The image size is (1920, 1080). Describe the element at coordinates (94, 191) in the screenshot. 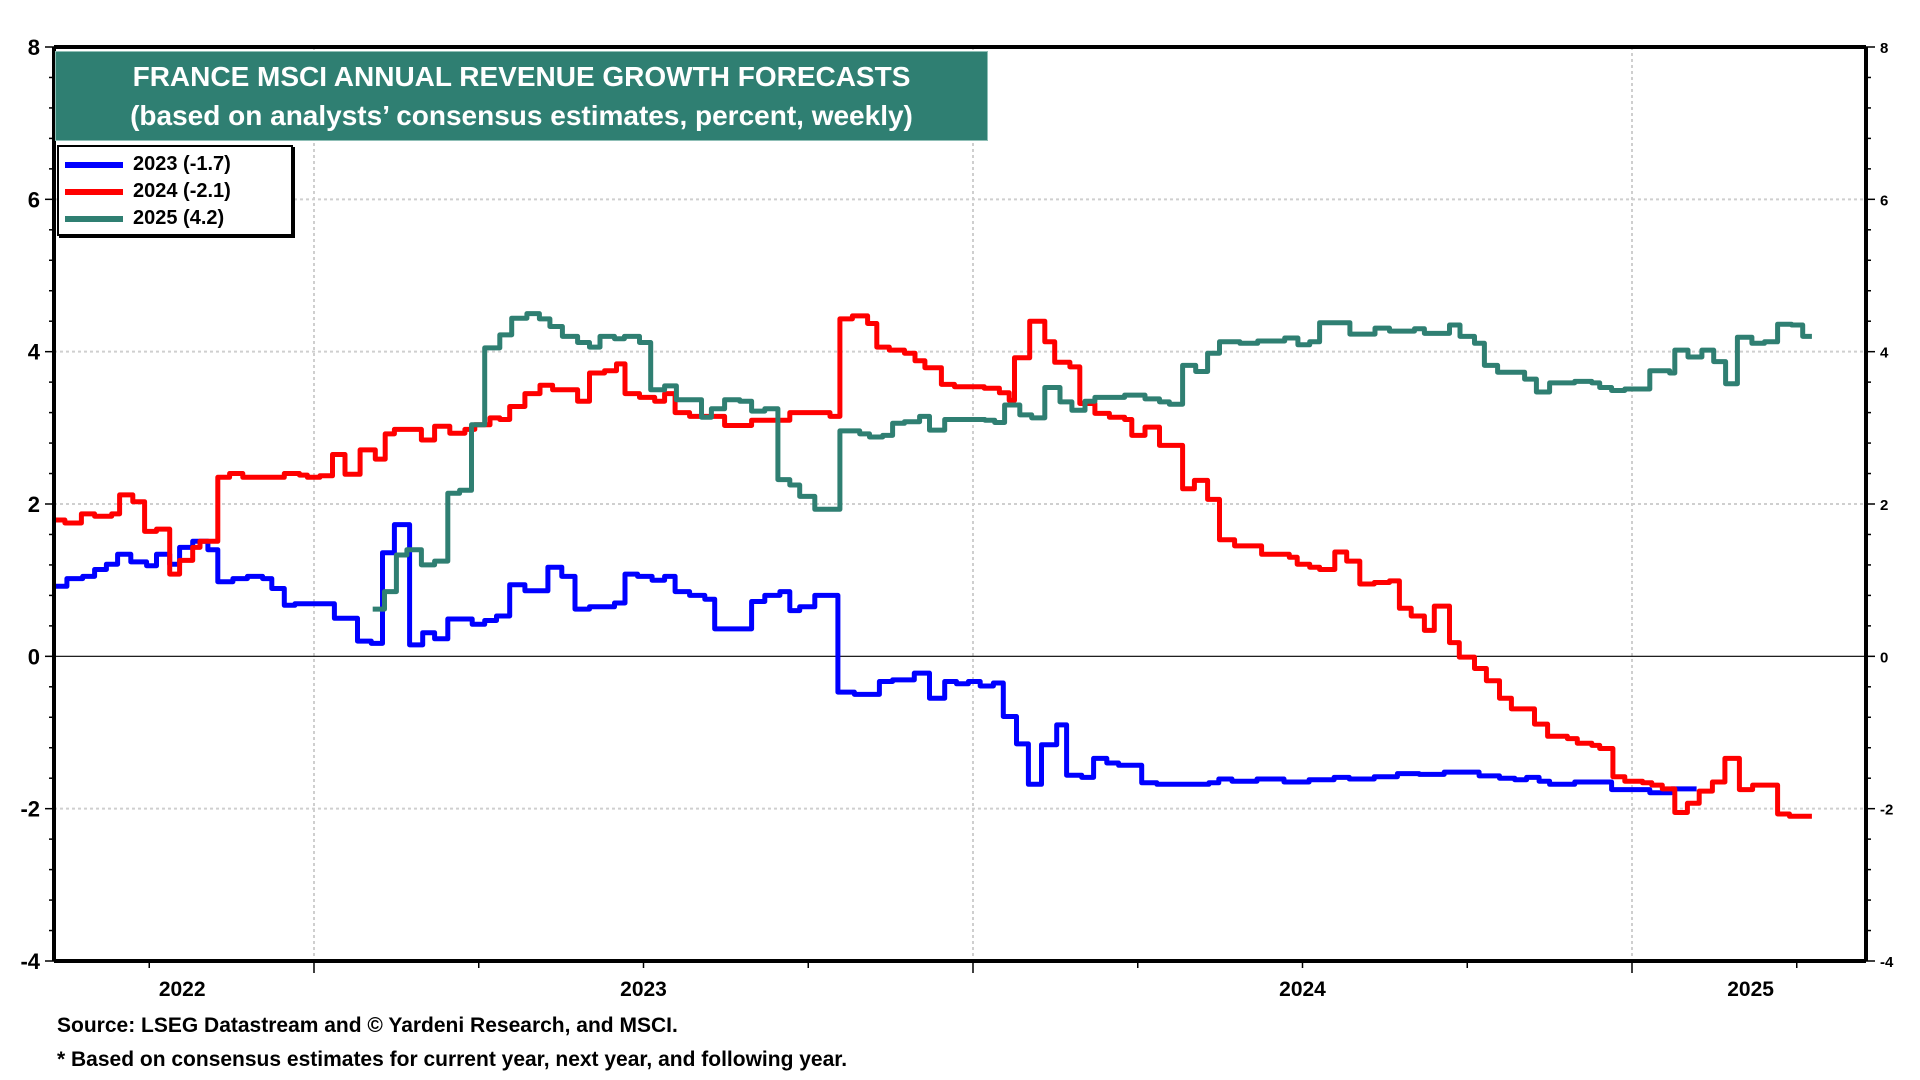

I see `legend-swatch-2024` at that location.